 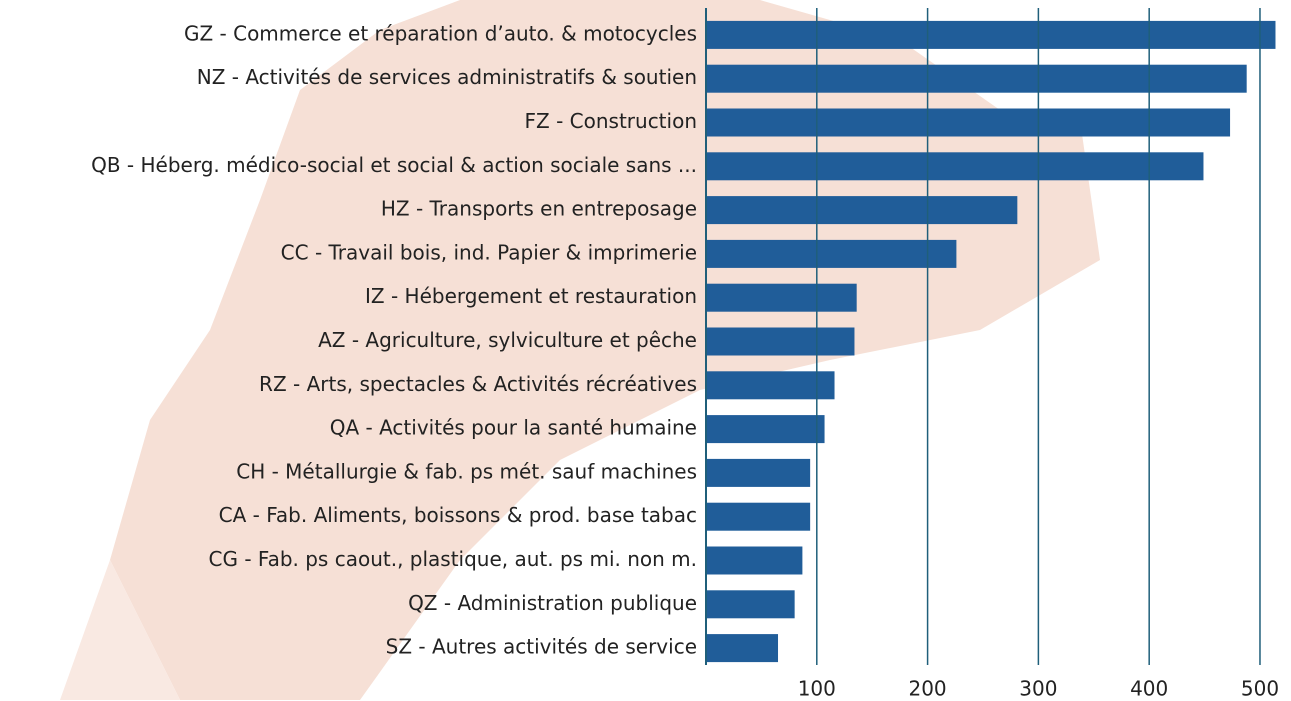 What do you see at coordinates (531, 296) in the screenshot?
I see `y-tick-label: IZ - Hébergement et restauration` at bounding box center [531, 296].